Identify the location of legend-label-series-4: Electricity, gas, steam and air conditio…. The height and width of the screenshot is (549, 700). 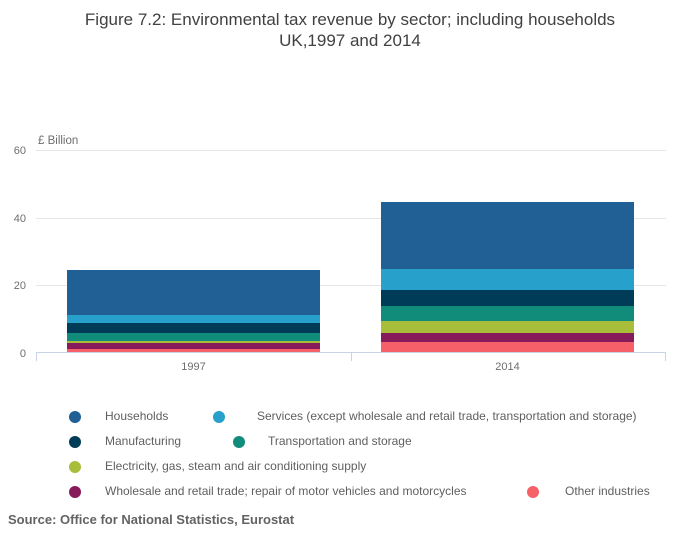
(236, 466).